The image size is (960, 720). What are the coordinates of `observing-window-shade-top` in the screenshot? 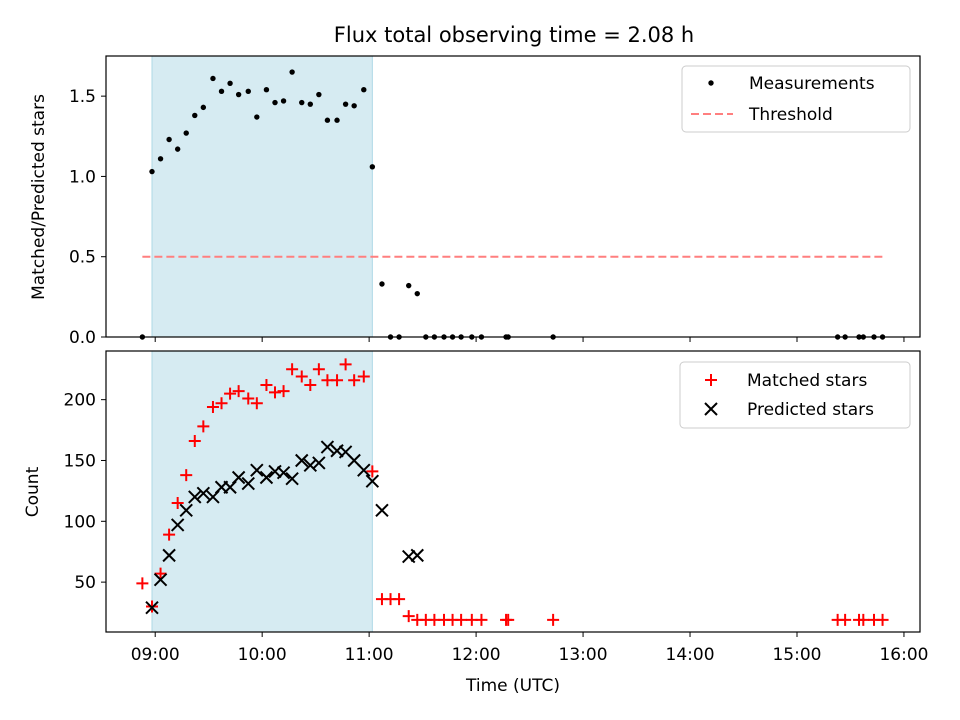 It's located at (262, 196).